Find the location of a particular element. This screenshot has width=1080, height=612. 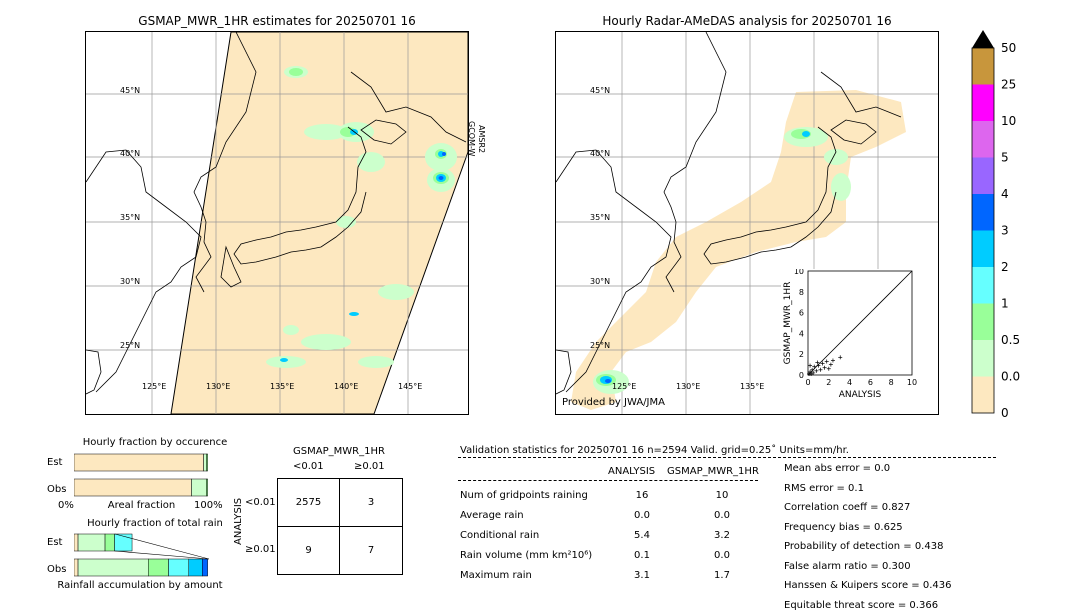

right-rain-intense is located at coordinates (608, 381).